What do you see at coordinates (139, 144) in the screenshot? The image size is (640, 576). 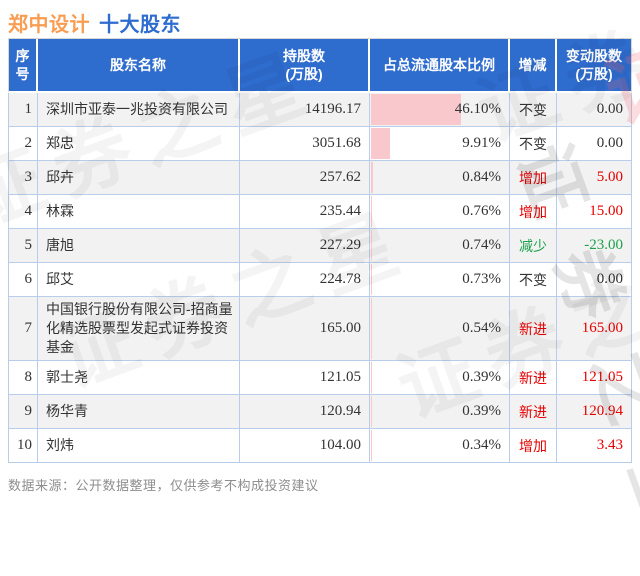 I see `shareholder-name-cell: 郑忠` at bounding box center [139, 144].